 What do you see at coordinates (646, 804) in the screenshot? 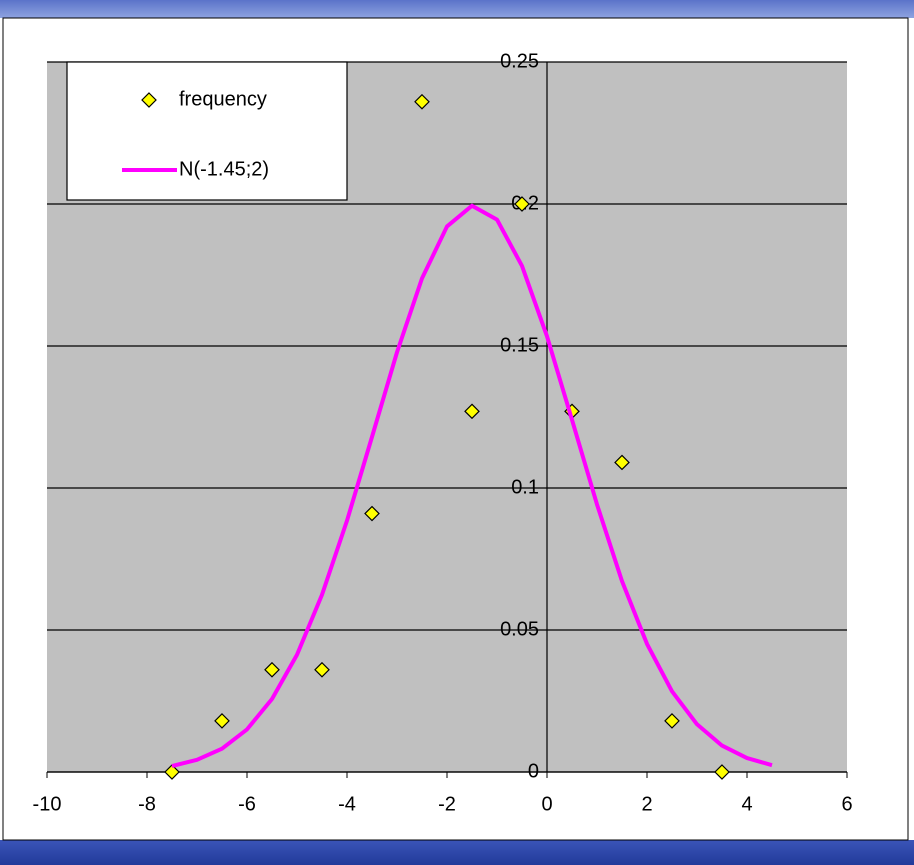
I see `x-tick-label: 2` at bounding box center [646, 804].